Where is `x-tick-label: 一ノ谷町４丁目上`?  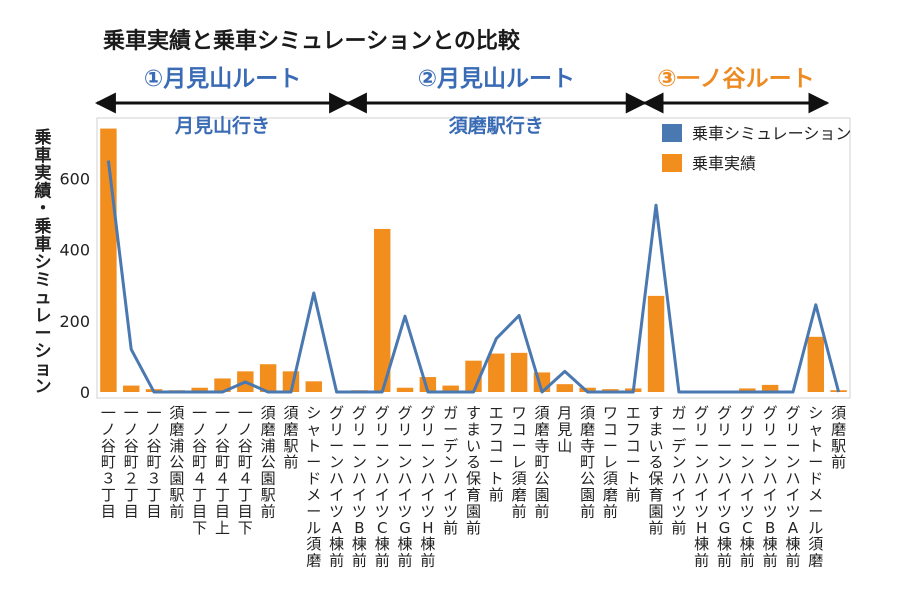 x-tick-label: 一ノ谷町４丁目上 is located at coordinates (222, 470).